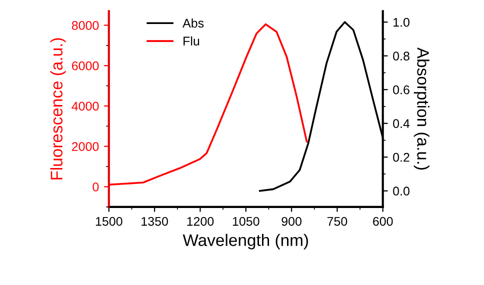  I want to click on x-tick-label: 1500, so click(109, 221).